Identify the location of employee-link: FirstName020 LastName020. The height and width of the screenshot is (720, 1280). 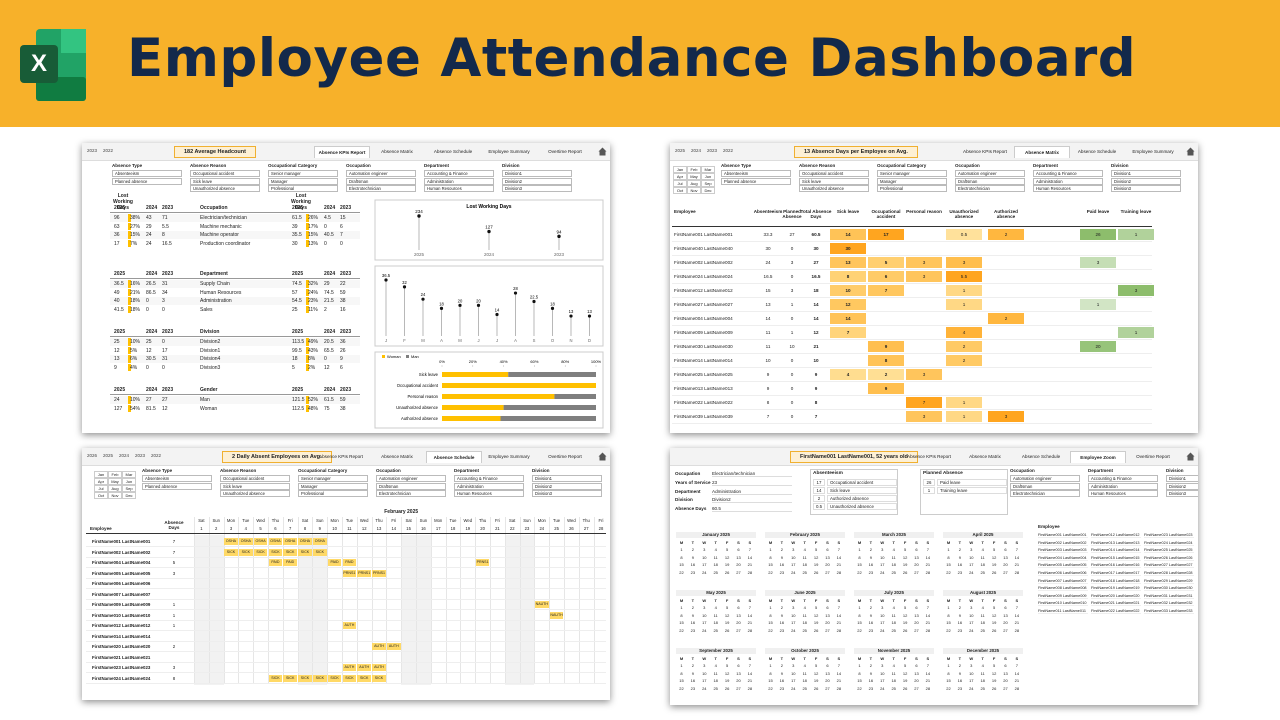
(1116, 596).